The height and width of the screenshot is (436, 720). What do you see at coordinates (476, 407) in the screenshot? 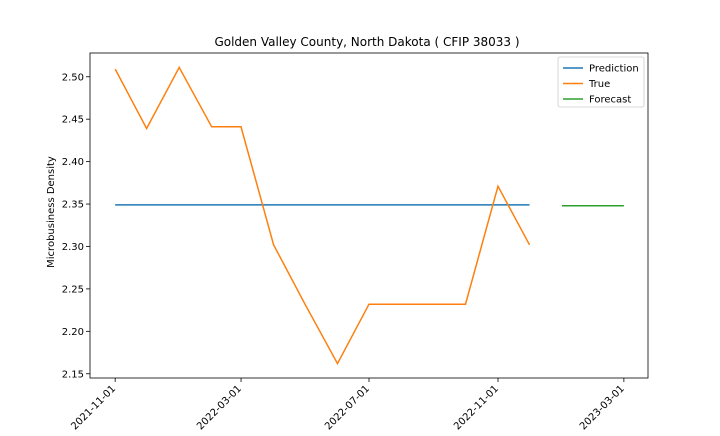
I see `x-tick-label: 2022-11-01` at bounding box center [476, 407].